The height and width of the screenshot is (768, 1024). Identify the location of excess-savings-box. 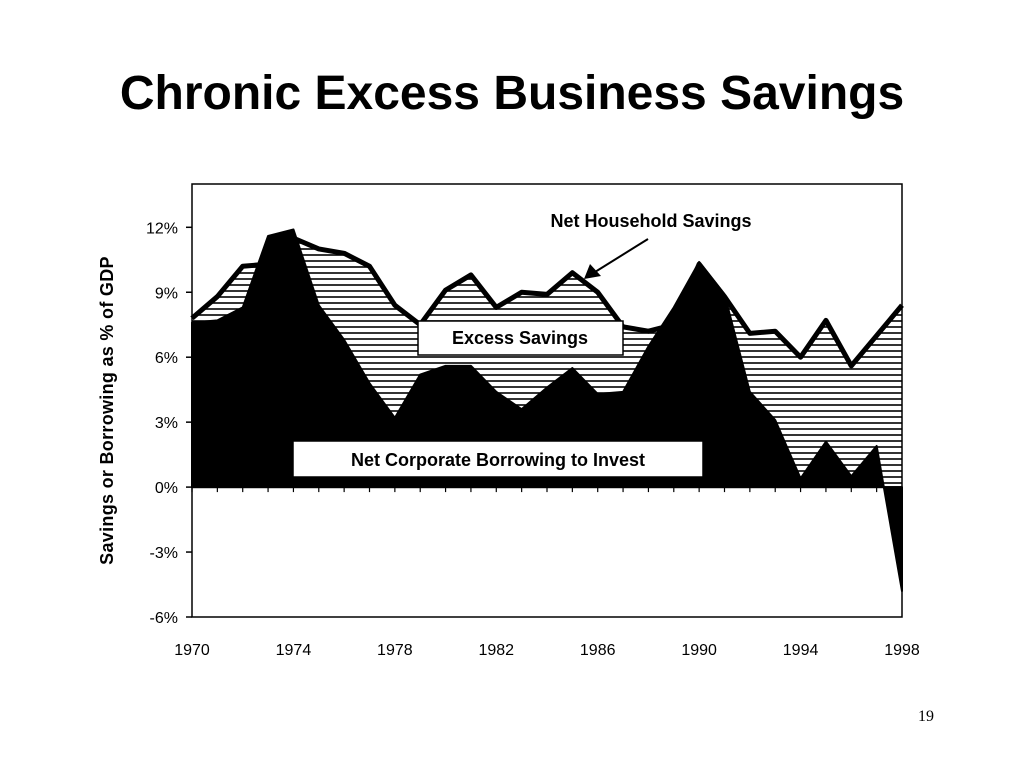
(520, 338).